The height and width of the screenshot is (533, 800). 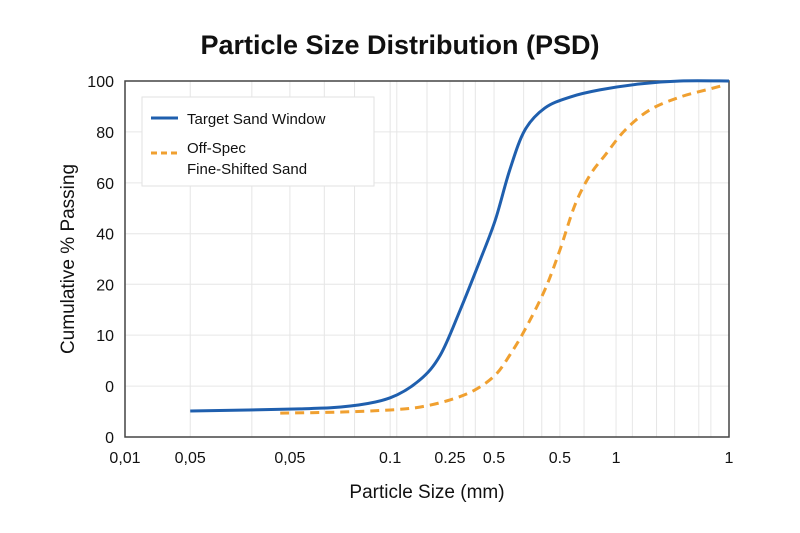 I want to click on legend-label: Target Sand Window, so click(x=256, y=119).